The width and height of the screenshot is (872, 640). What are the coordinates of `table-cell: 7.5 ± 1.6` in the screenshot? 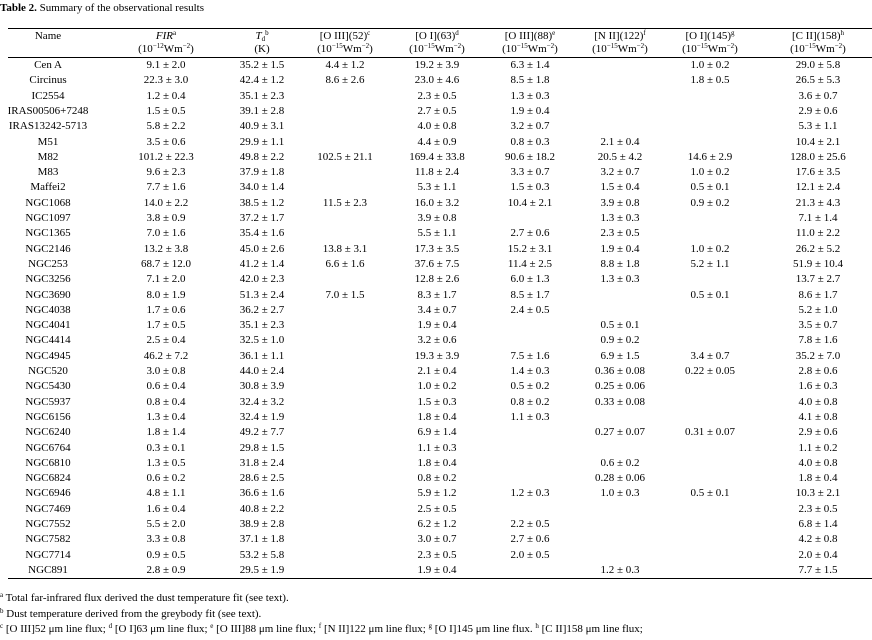 It's located at (530, 355).